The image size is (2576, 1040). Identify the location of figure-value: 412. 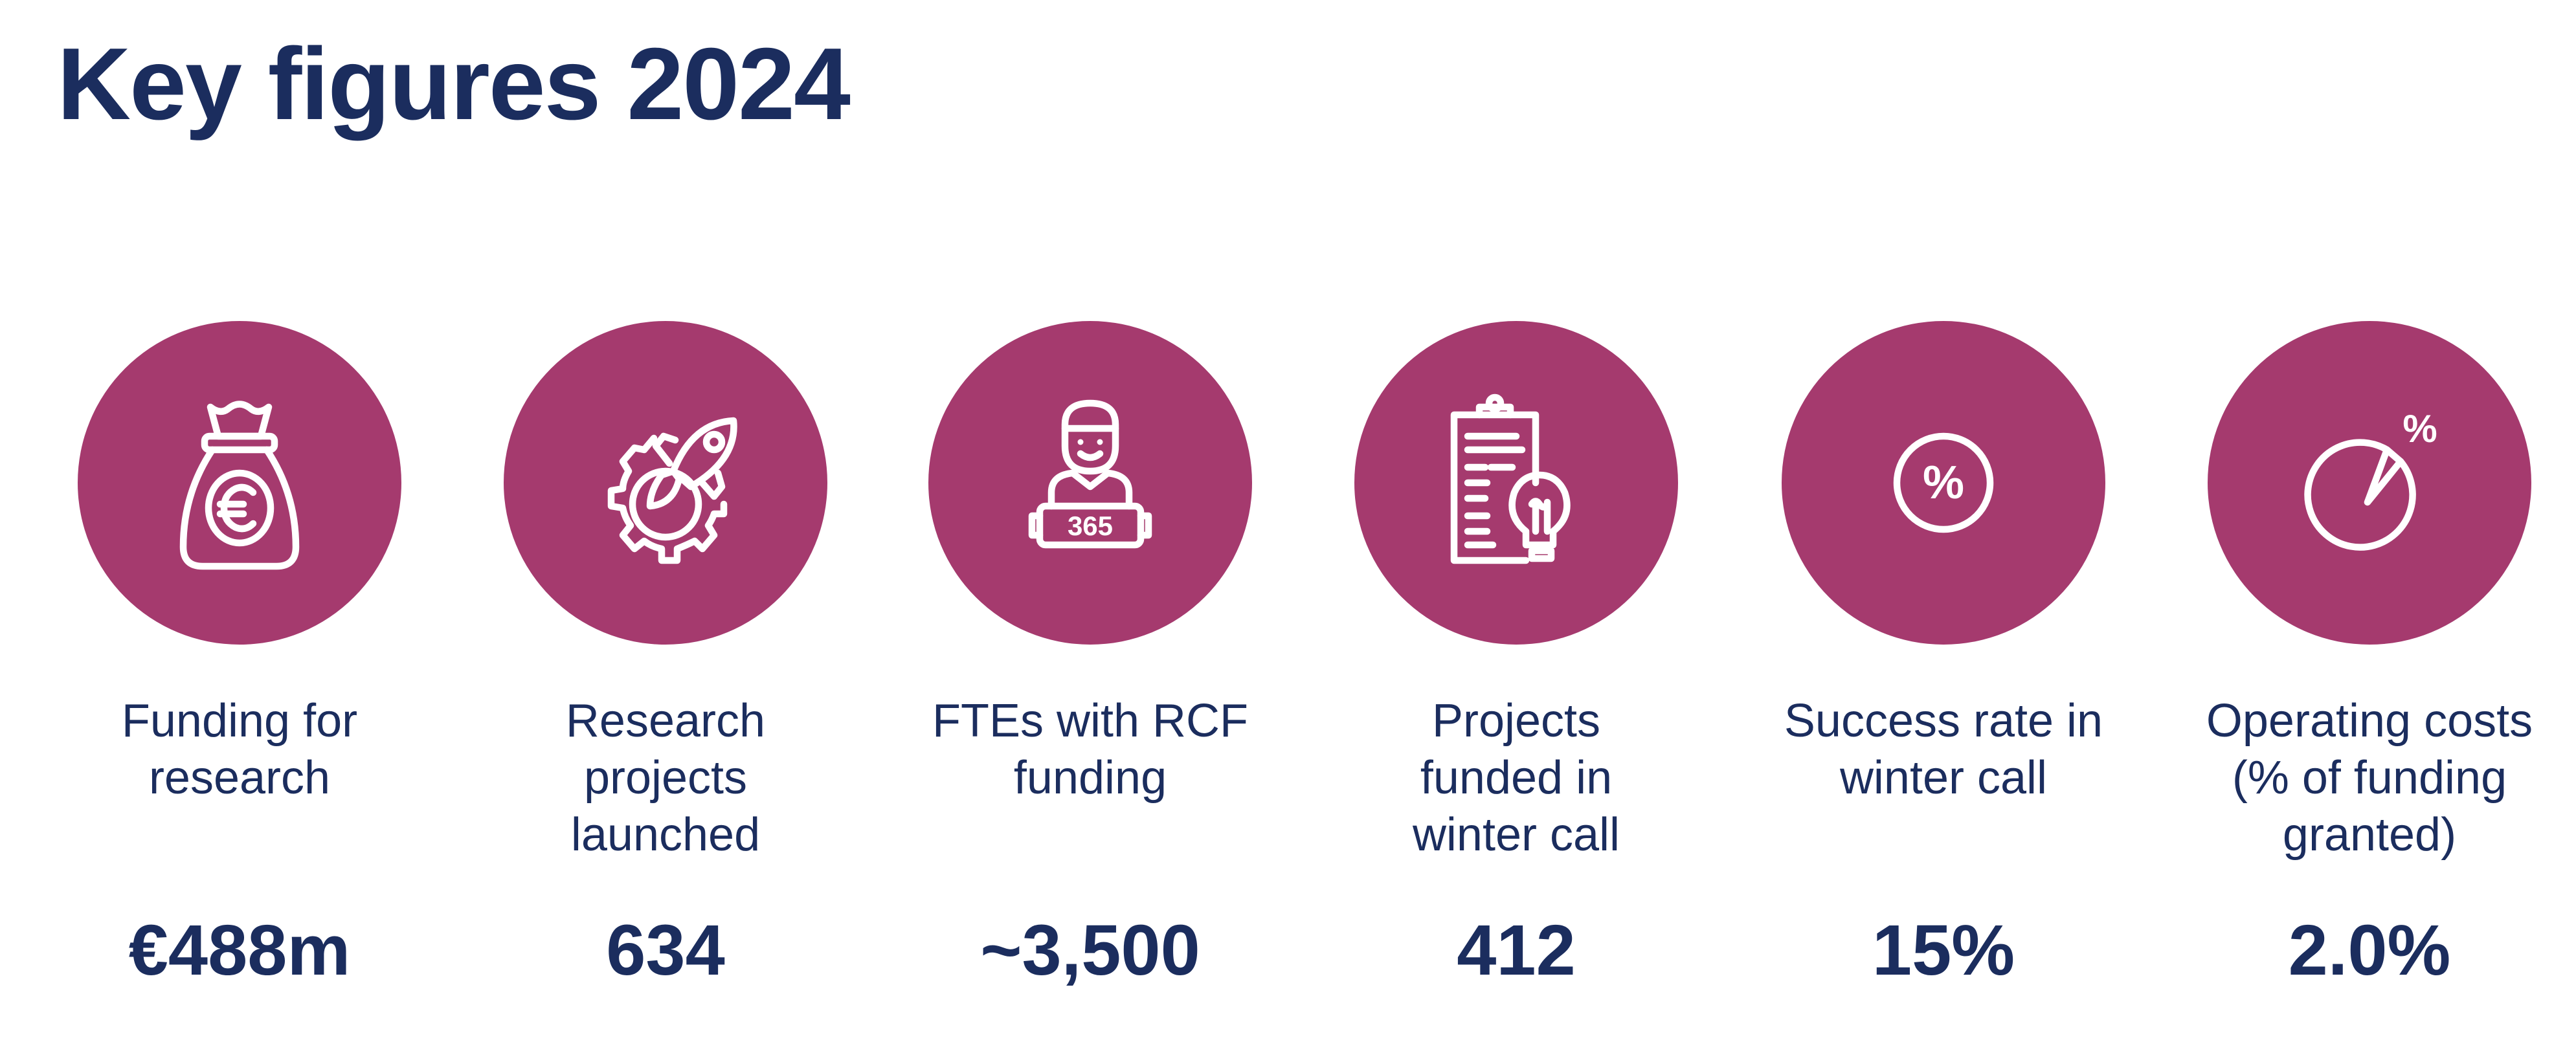
(1517, 950).